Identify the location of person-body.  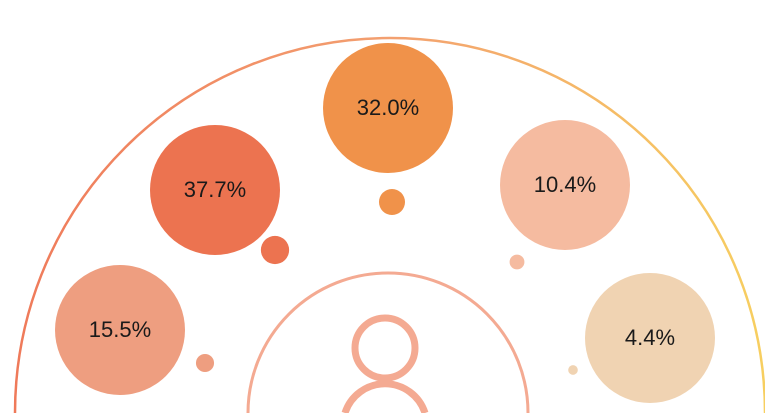
(385, 396).